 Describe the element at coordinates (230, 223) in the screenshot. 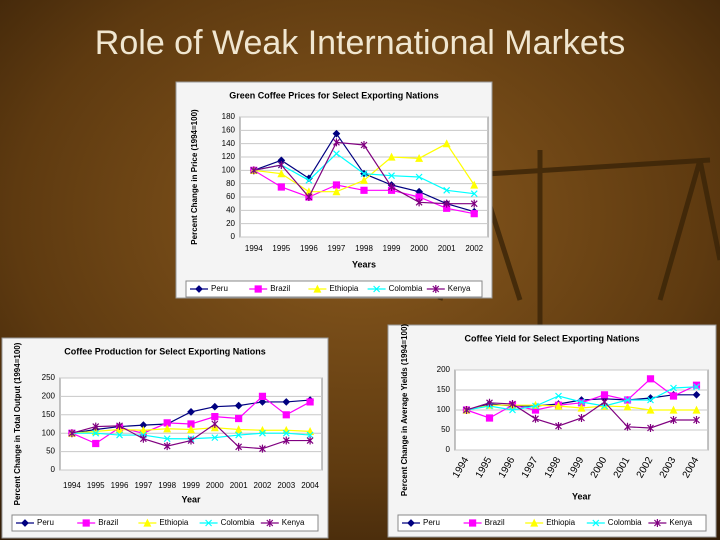

I see `y-tick-label: 20` at that location.